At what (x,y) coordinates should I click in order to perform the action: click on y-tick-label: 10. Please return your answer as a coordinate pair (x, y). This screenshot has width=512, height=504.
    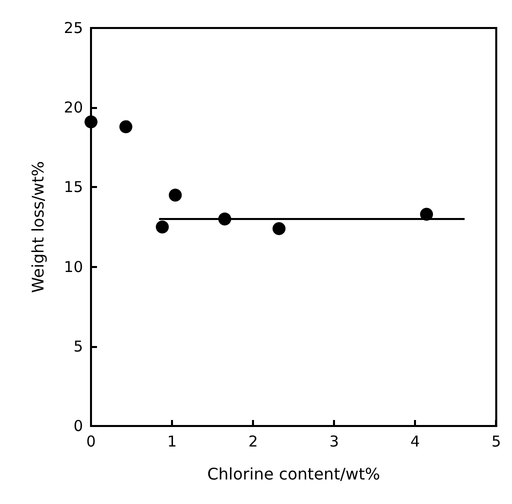
    Looking at the image, I should click on (73, 267).